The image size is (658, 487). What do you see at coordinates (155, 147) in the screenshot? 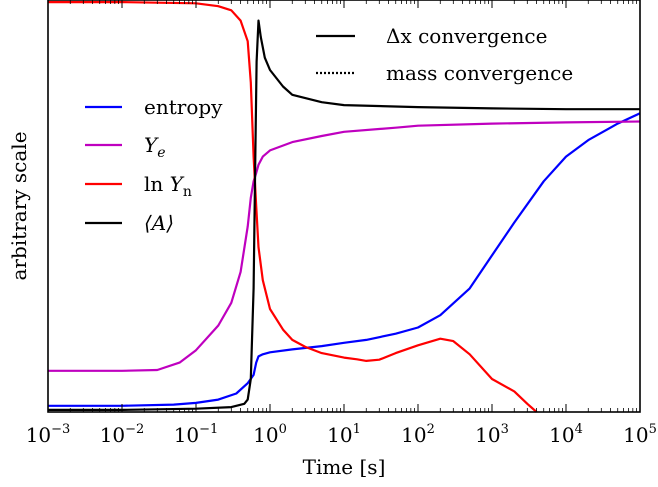
I see `legend-label-1: Ye` at bounding box center [155, 147].